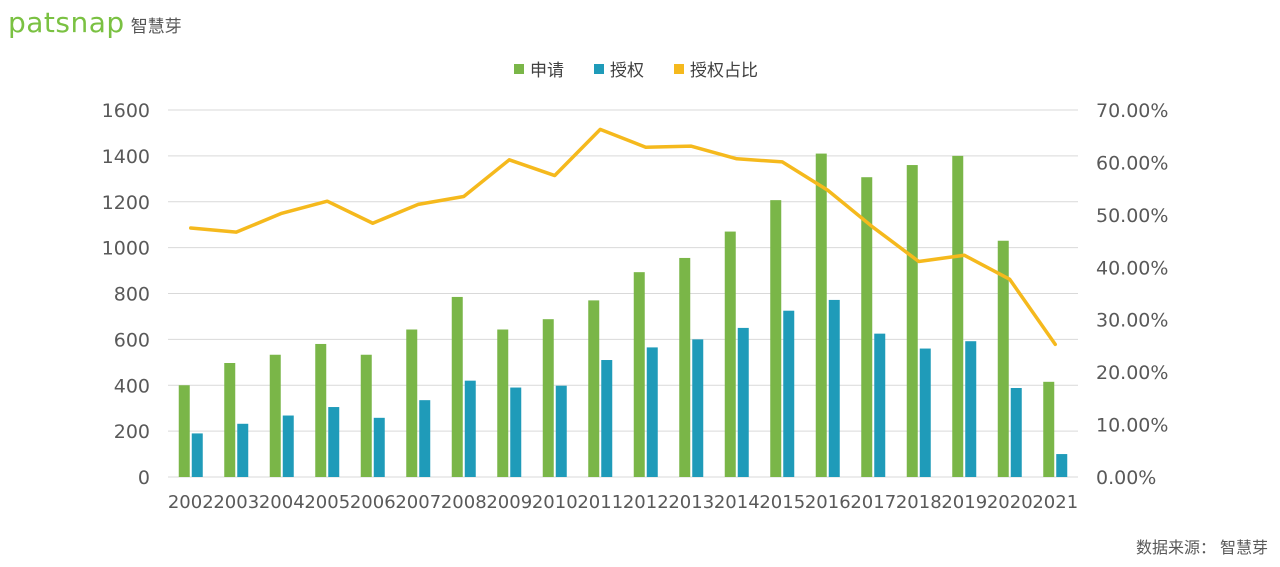 The image size is (1280, 567). What do you see at coordinates (600, 502) in the screenshot?
I see `x-axis-tick: 2011` at bounding box center [600, 502].